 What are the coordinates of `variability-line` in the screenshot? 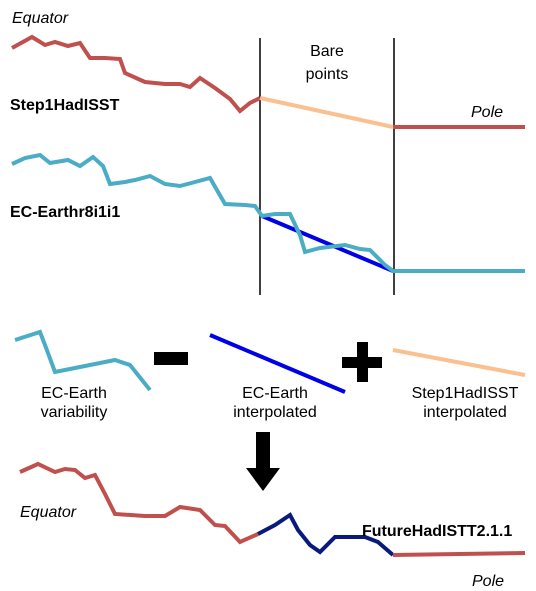 It's located at (83, 360).